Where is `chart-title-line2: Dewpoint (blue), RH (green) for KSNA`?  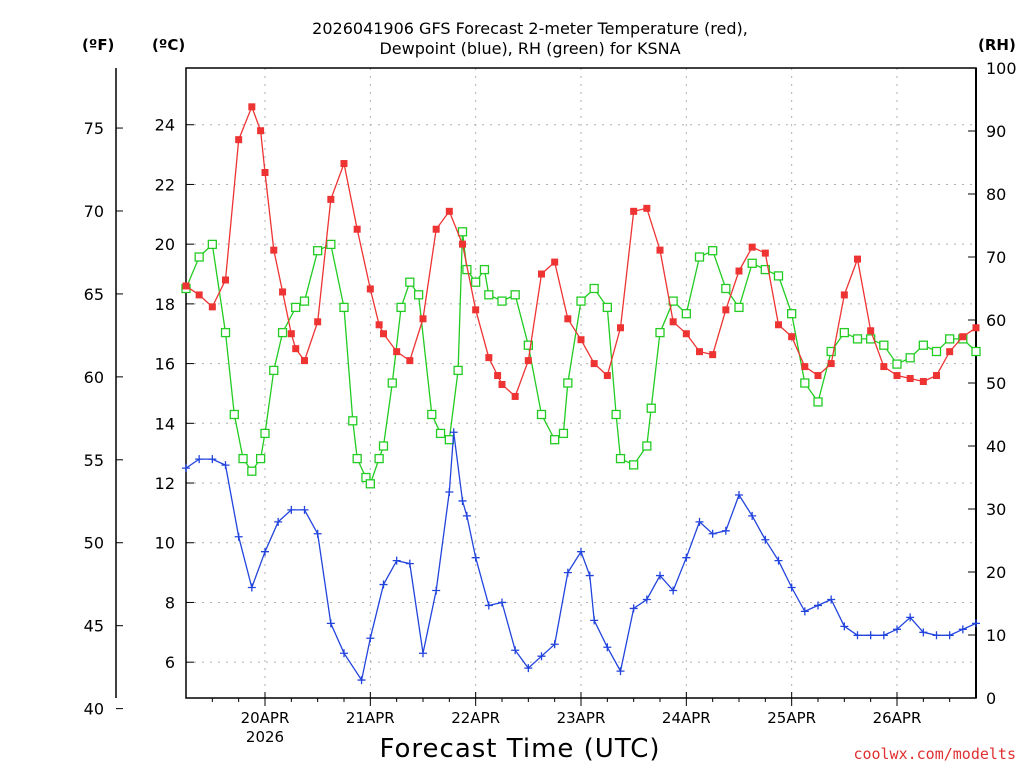
chart-title-line2: Dewpoint (blue), RH (green) for KSNA is located at coordinates (530, 48).